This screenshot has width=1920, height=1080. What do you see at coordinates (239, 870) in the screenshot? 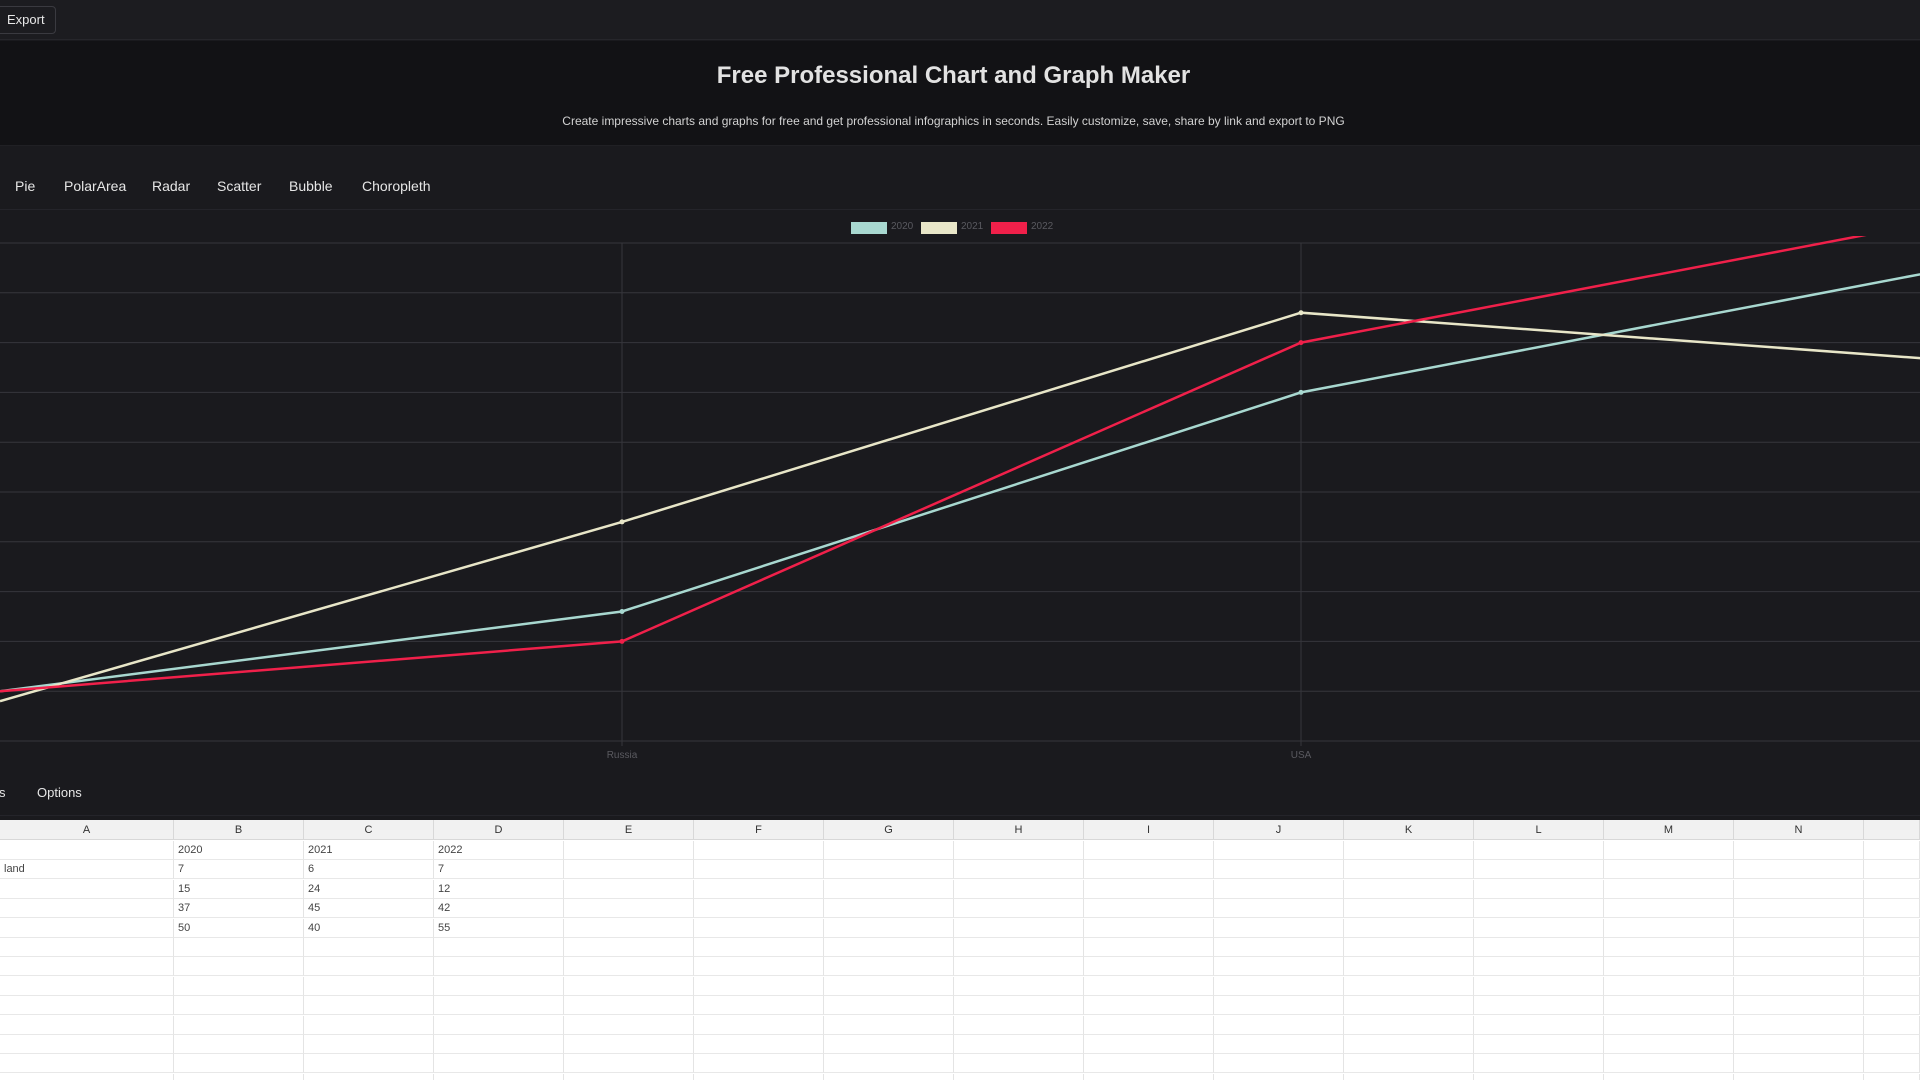
I see `sheet-cell: 7` at bounding box center [239, 870].